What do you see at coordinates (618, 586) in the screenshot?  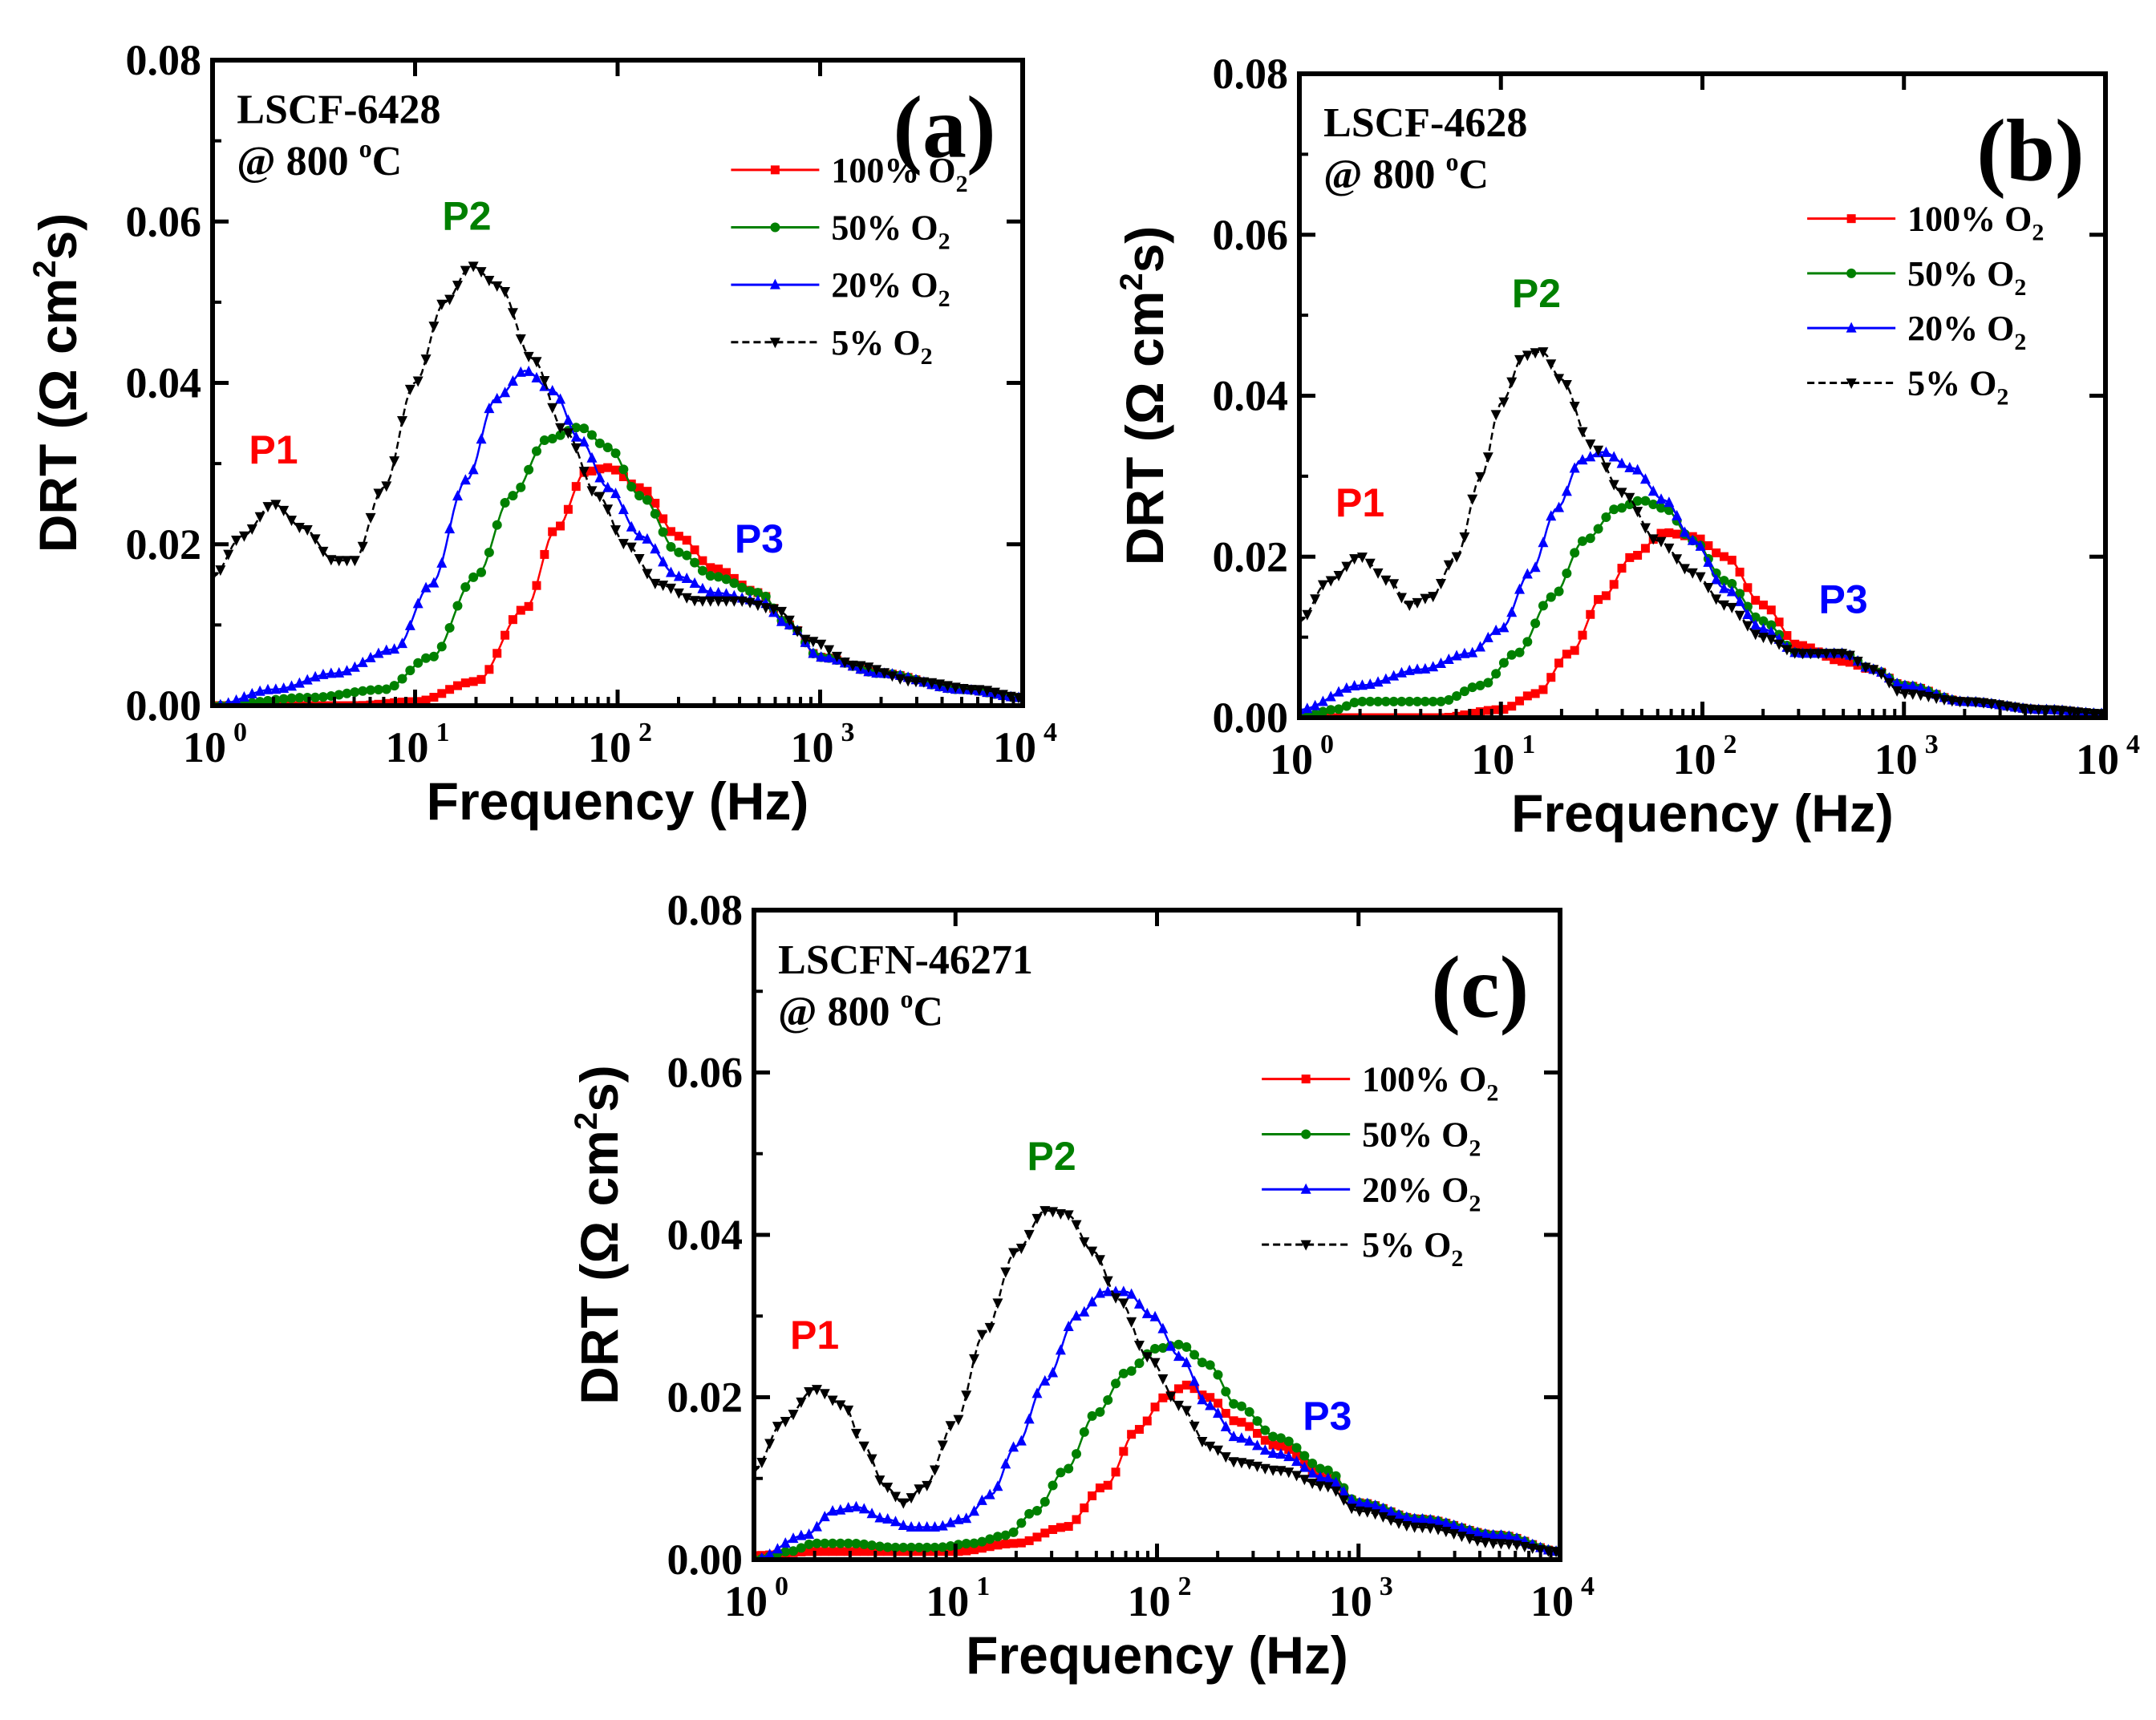 I see `series-line` at bounding box center [618, 586].